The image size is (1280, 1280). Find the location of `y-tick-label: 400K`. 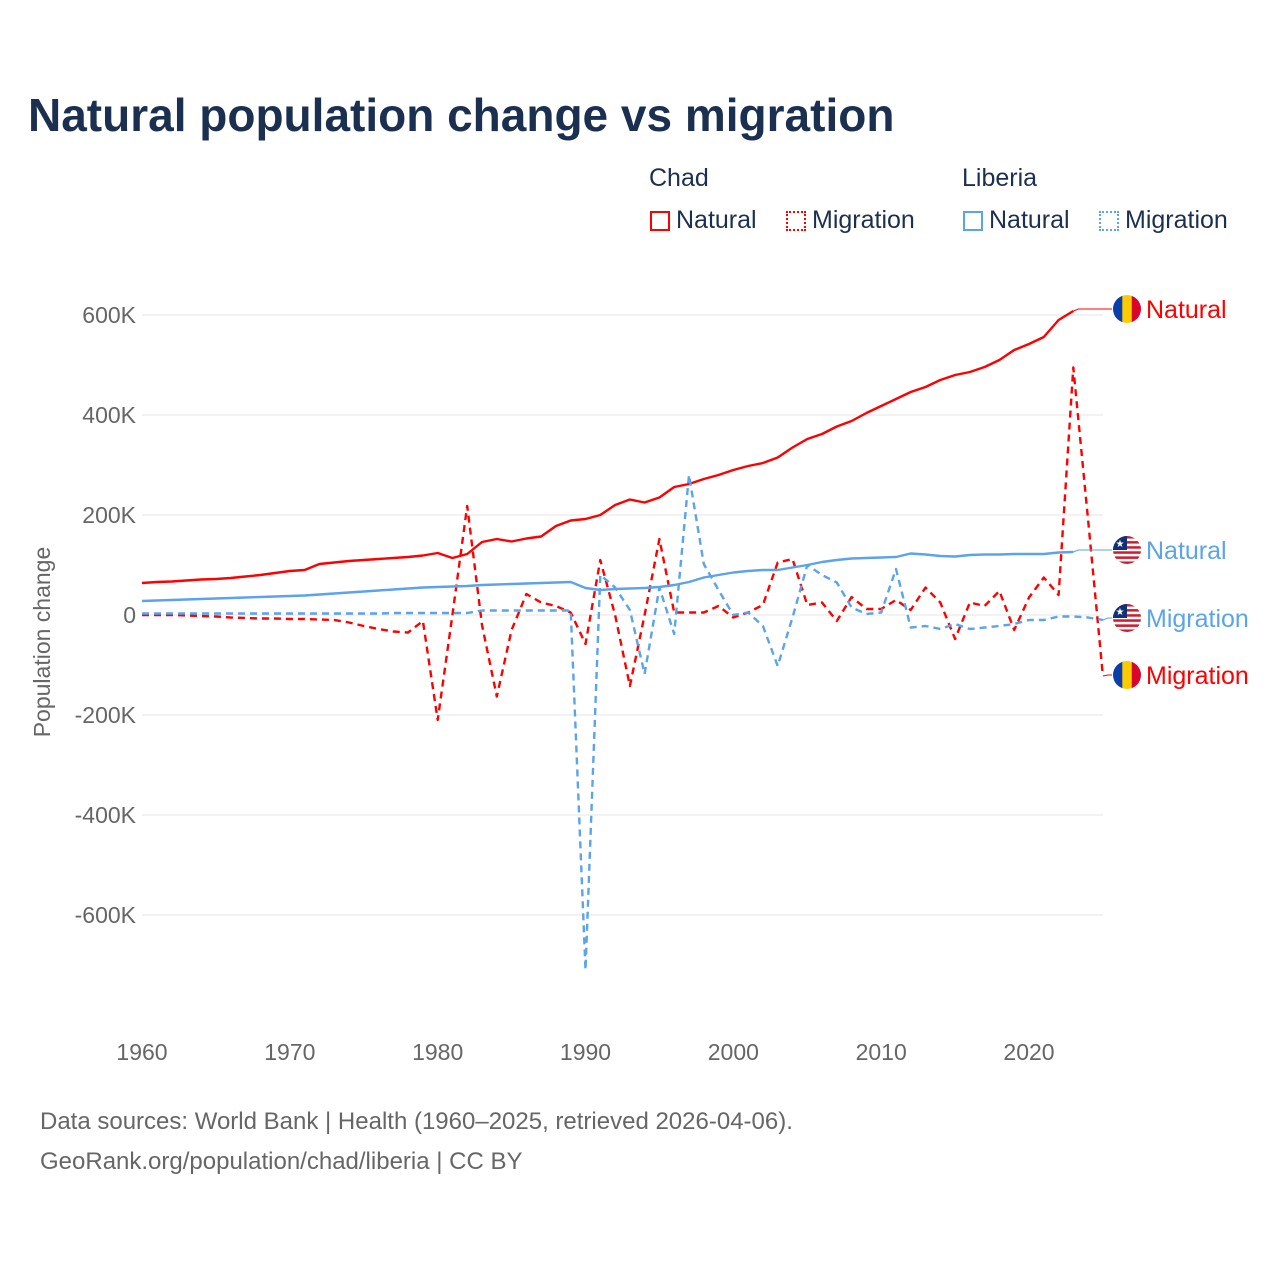

y-tick-label: 400K is located at coordinates (109, 415).